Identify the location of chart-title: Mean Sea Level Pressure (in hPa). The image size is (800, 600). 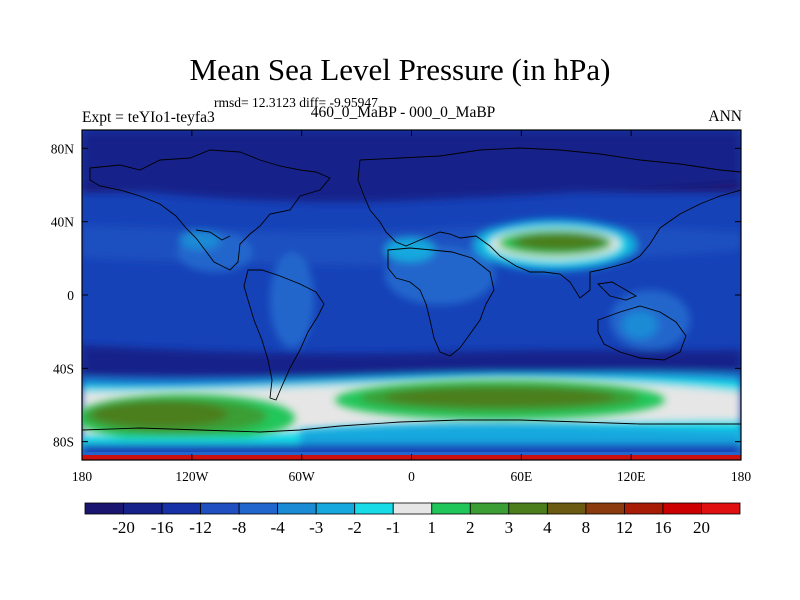
(400, 69).